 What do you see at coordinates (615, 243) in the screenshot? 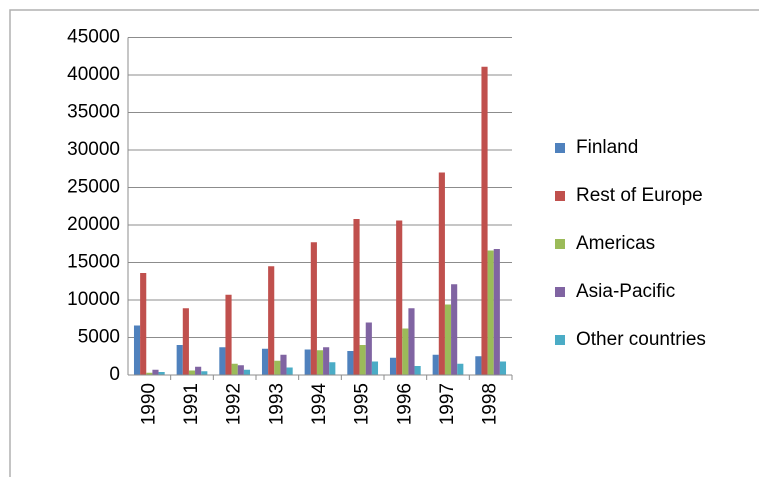
I see `legend-label: Americas` at bounding box center [615, 243].